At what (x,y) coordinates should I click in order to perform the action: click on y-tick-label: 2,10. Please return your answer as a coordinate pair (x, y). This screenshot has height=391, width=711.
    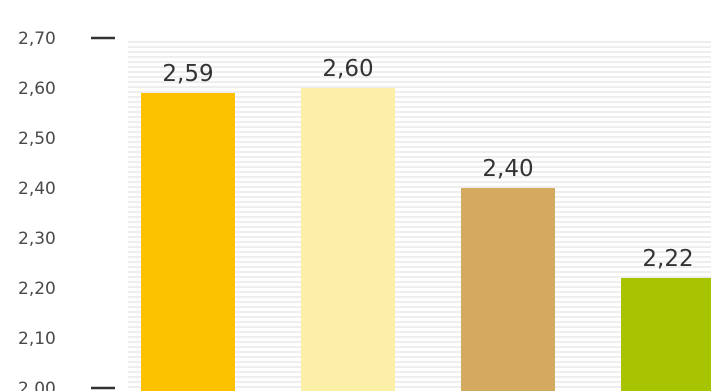
    Looking at the image, I should click on (37, 339).